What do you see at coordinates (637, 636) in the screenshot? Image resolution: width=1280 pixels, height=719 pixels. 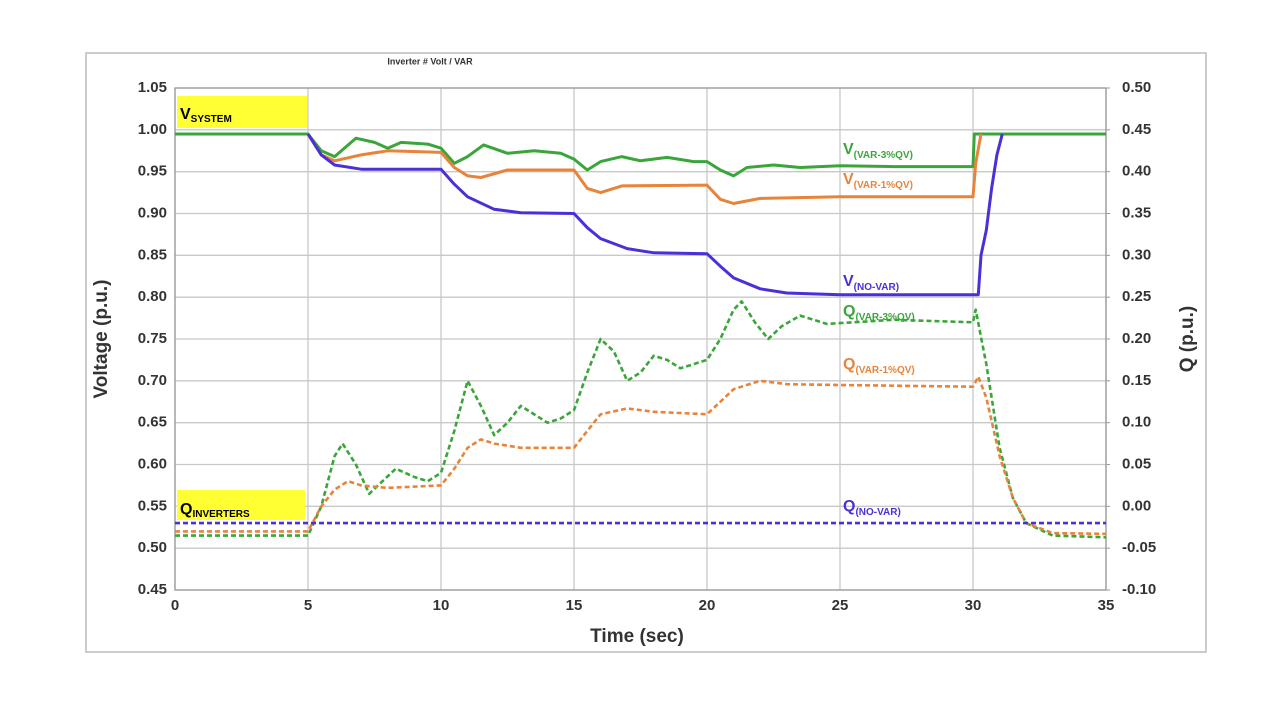 I see `x-axis-title: Time (sec)` at bounding box center [637, 636].